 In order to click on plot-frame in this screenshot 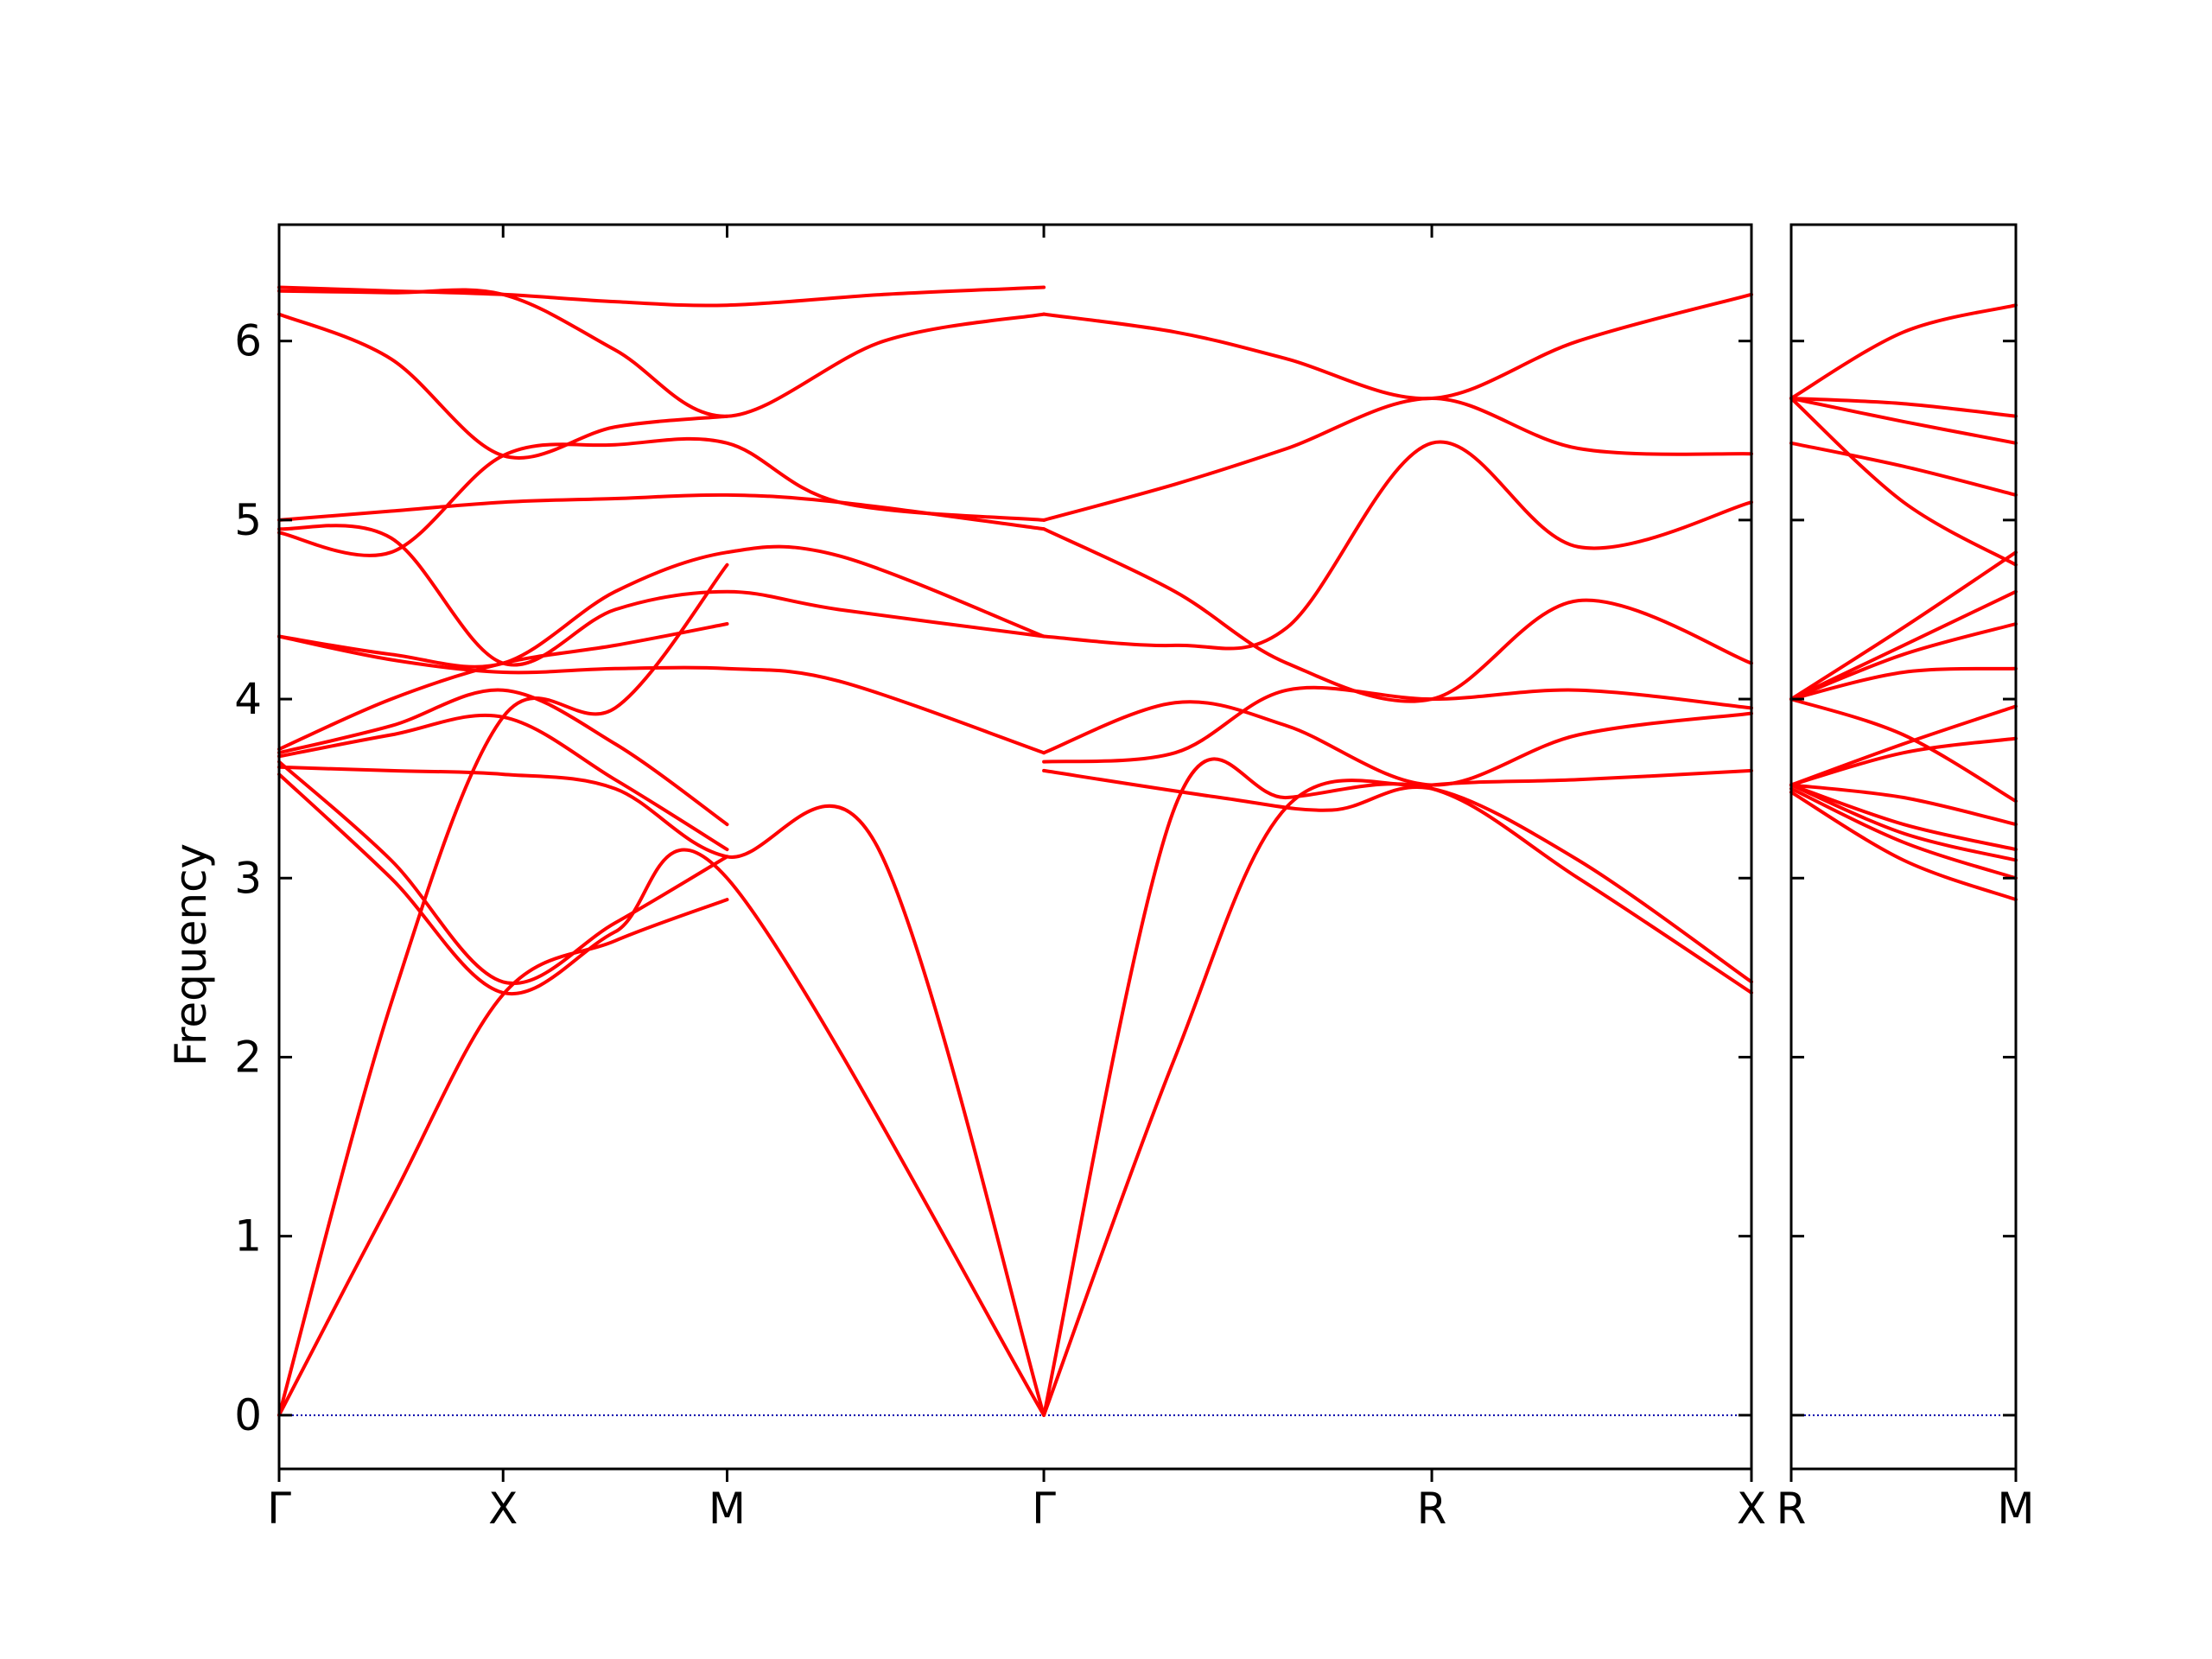, I will do `click(1903, 847)`.